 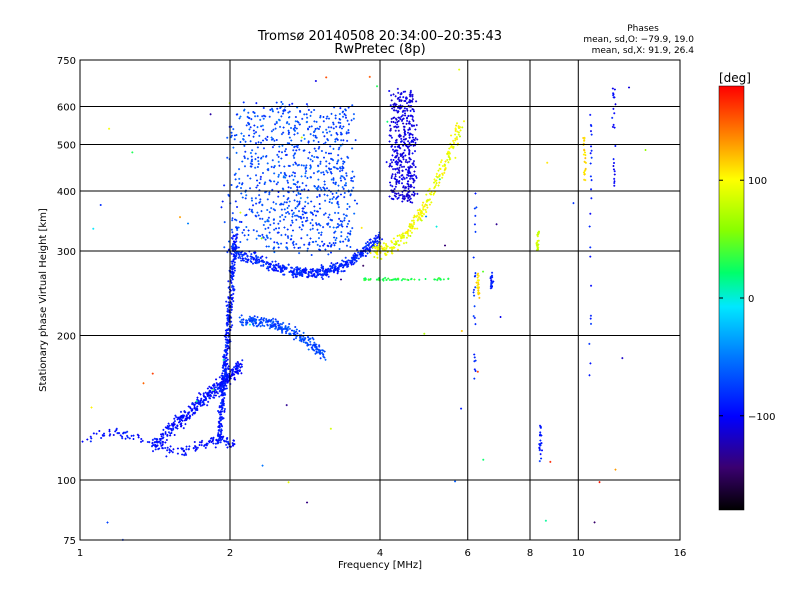 I want to click on y-axis-label: Stationary phase Virtual Height [km], so click(x=43, y=300).